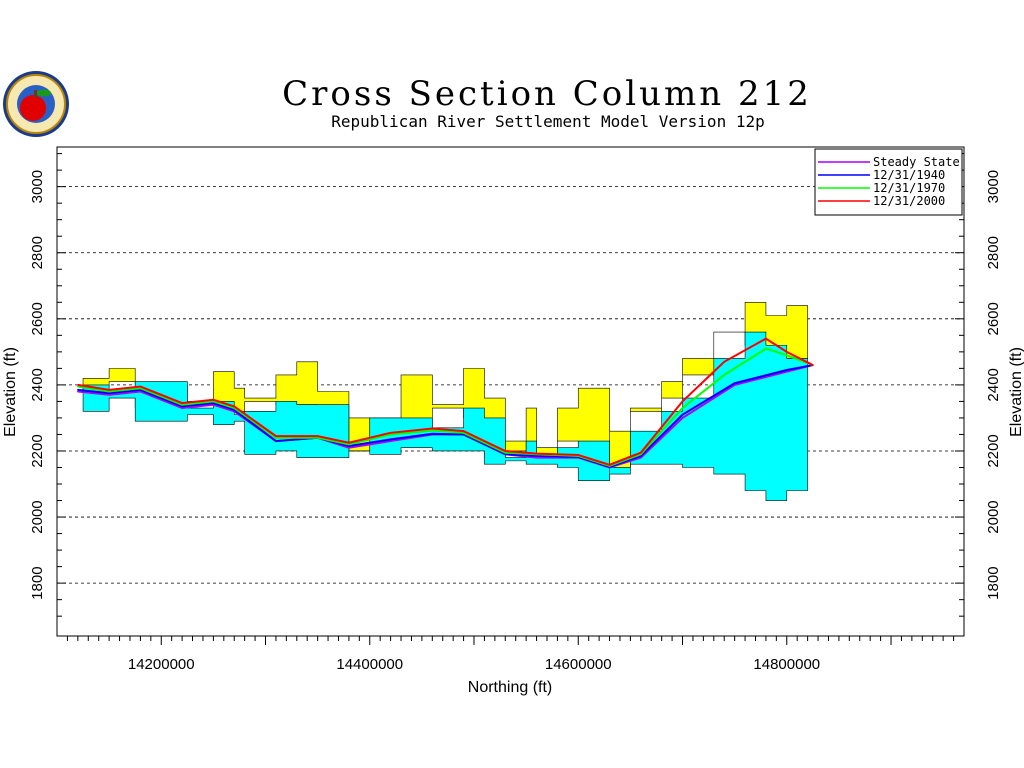  I want to click on chart-title: Cross Section Column 212, so click(547, 94).